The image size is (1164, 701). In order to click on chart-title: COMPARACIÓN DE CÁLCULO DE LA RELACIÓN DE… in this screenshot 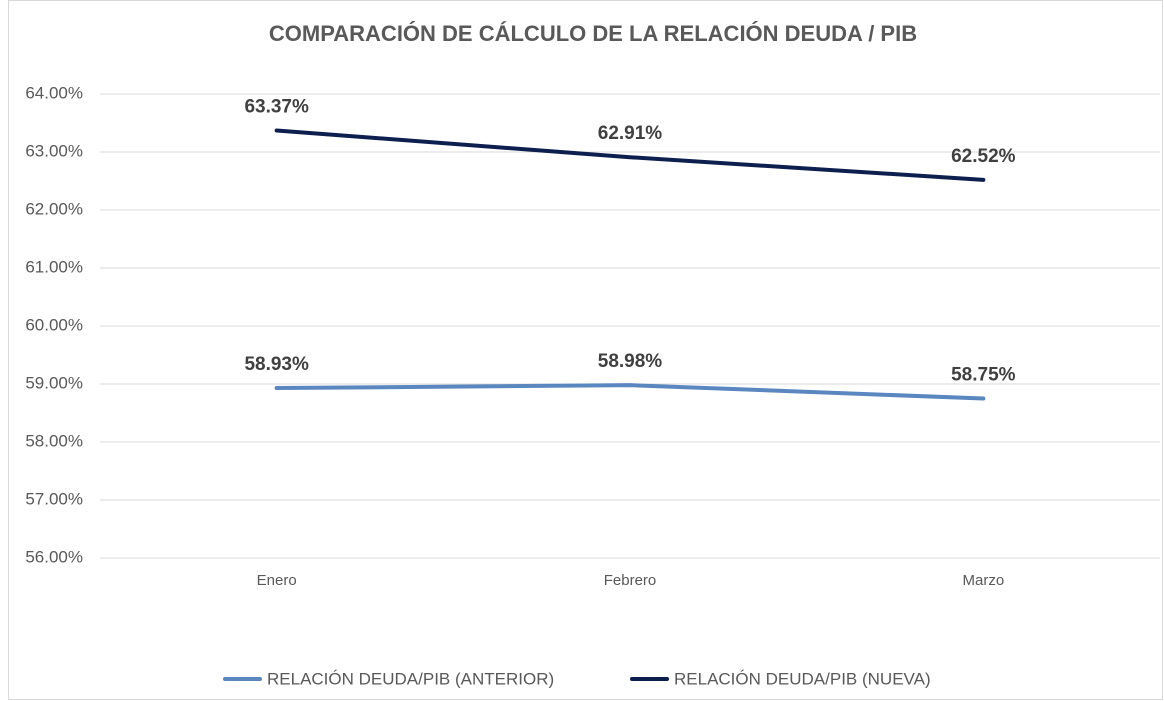, I will do `click(593, 33)`.